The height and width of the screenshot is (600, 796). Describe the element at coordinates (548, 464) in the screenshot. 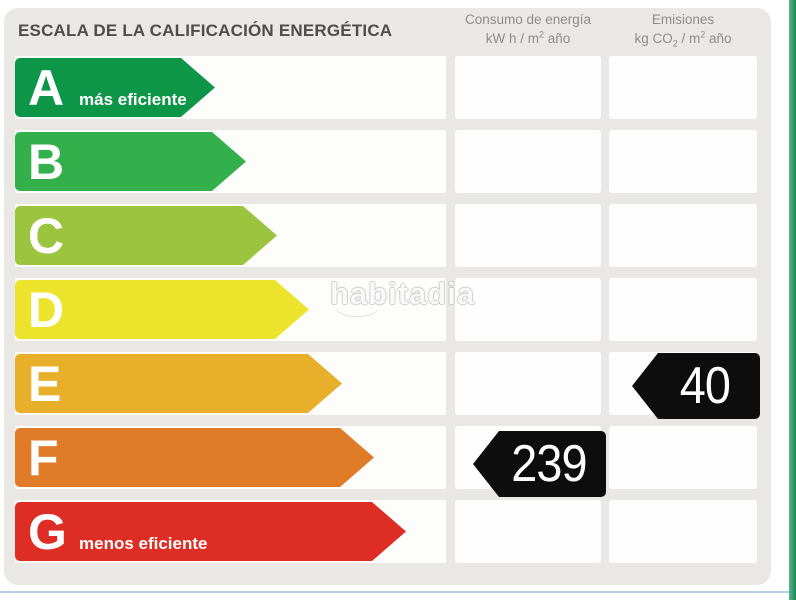

I see `consumption-value: 239` at that location.